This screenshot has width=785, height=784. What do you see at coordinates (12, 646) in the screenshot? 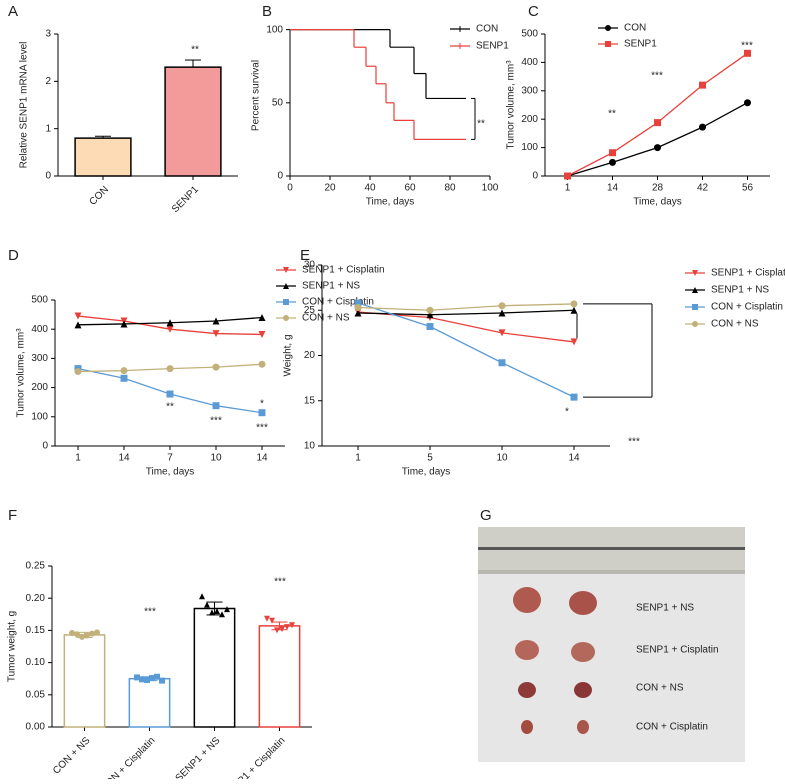
I see `y-axis-label: Tumor weight, g` at bounding box center [12, 646].